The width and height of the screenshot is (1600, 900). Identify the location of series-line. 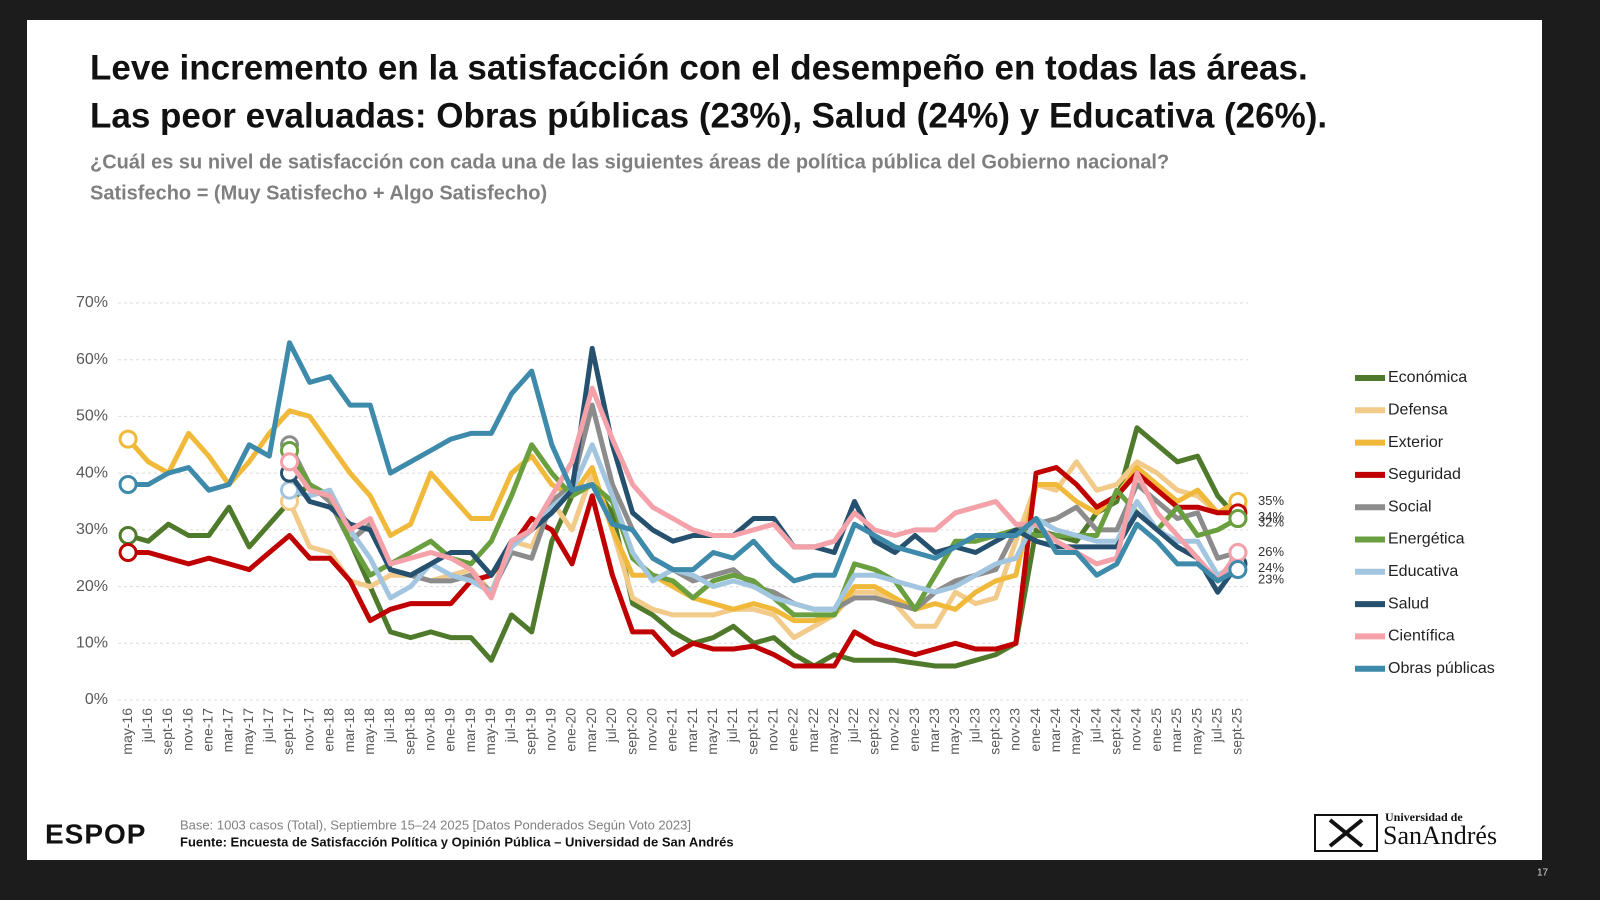
(764, 527).